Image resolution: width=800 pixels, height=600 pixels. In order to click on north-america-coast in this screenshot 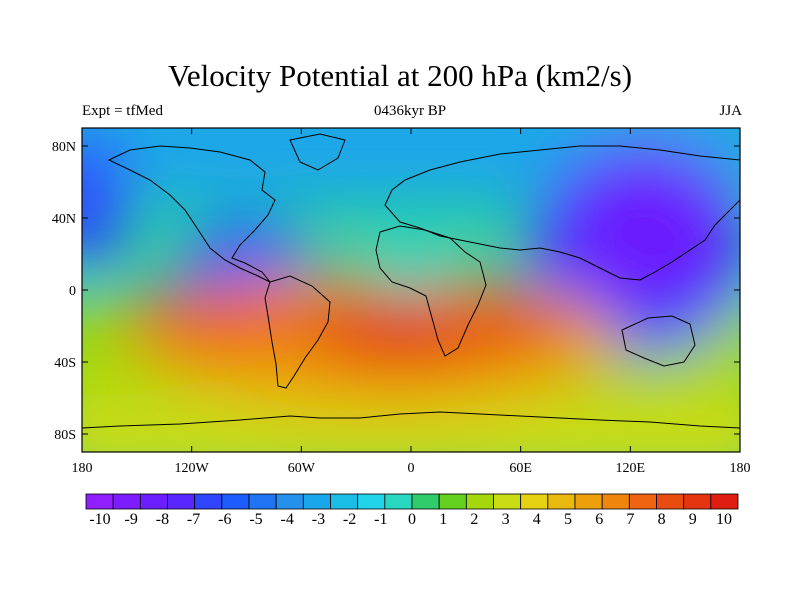, I will do `click(191, 214)`.